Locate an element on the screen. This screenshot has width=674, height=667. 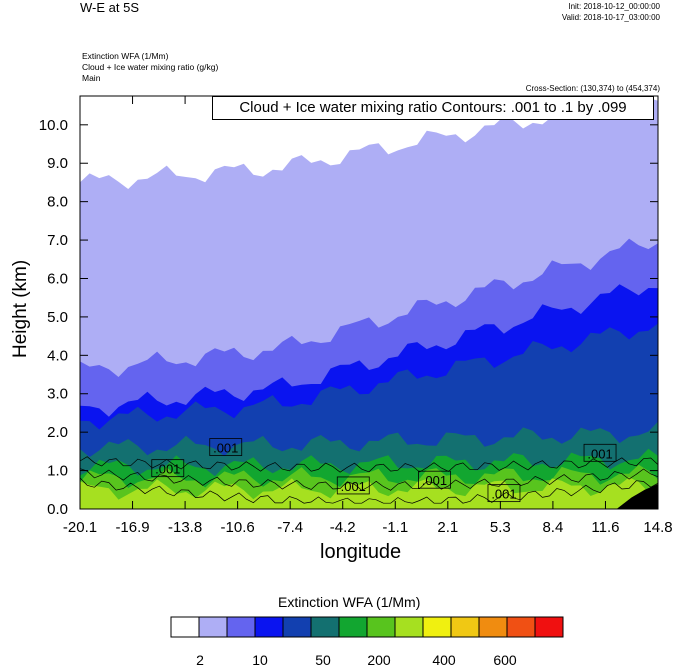
colorbar-label: 50 is located at coordinates (323, 659).